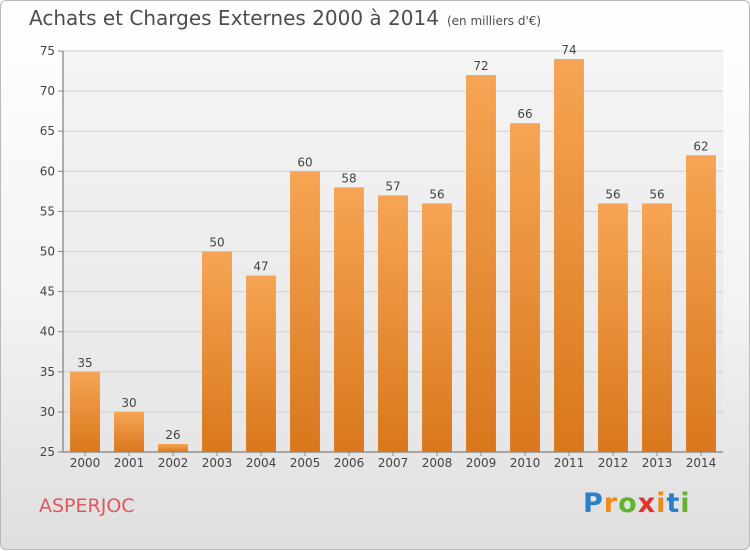  Describe the element at coordinates (84, 363) in the screenshot. I see `bar-value-label: 35` at that location.